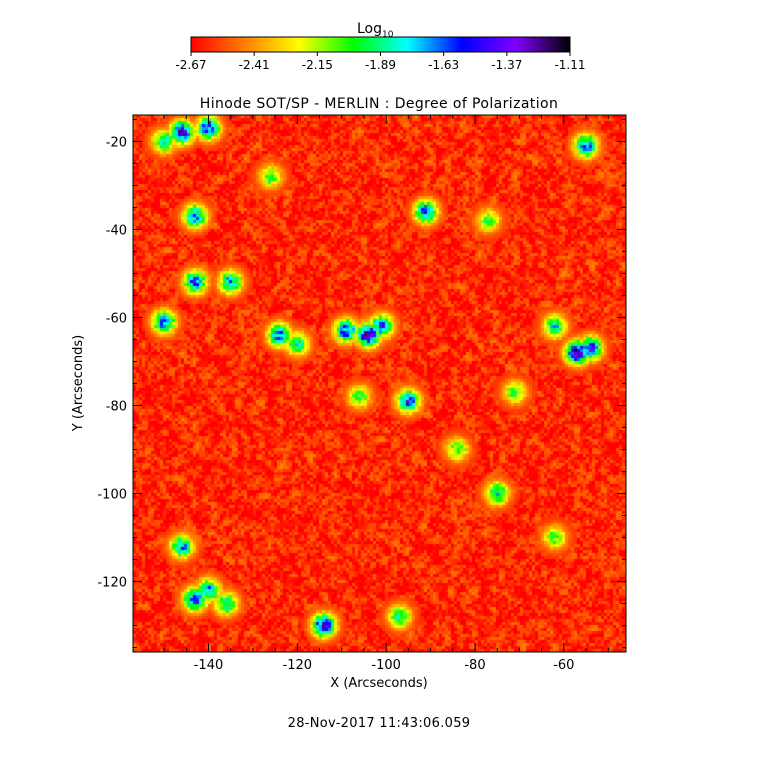  Describe the element at coordinates (474, 665) in the screenshot. I see `x-tick-label: -80` at that location.